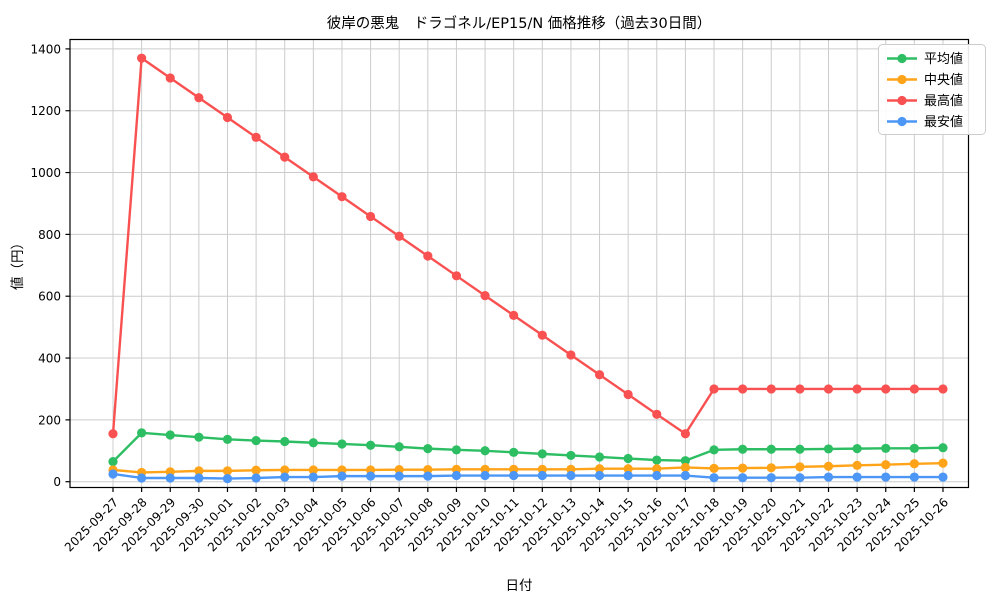 Image resolution: width=1000 pixels, height=600 pixels. I want to click on y-tick-labels: 0 200 400 600 800 1000 1200 1400, so click(45, 265).